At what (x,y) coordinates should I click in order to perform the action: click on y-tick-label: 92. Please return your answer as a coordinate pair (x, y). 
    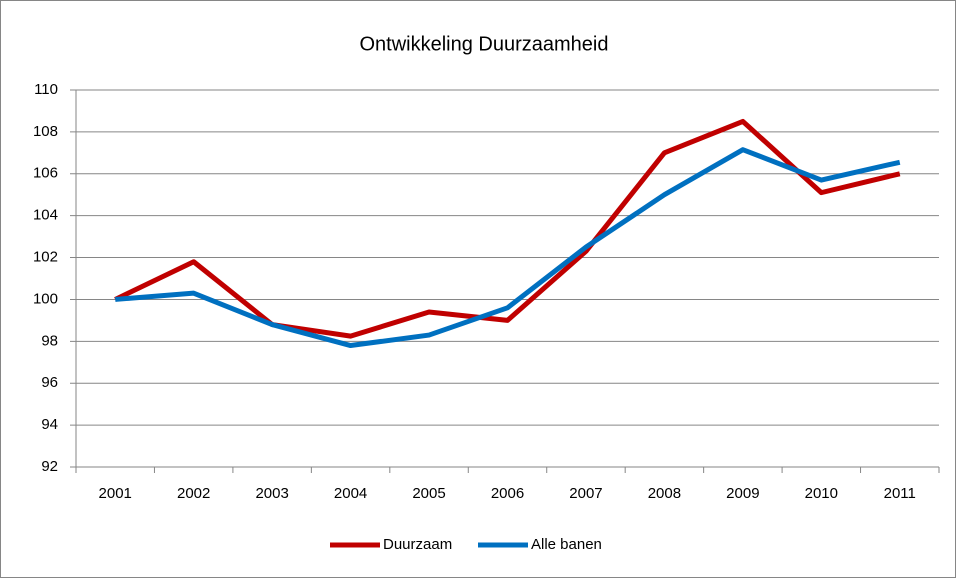
    Looking at the image, I should click on (49, 466).